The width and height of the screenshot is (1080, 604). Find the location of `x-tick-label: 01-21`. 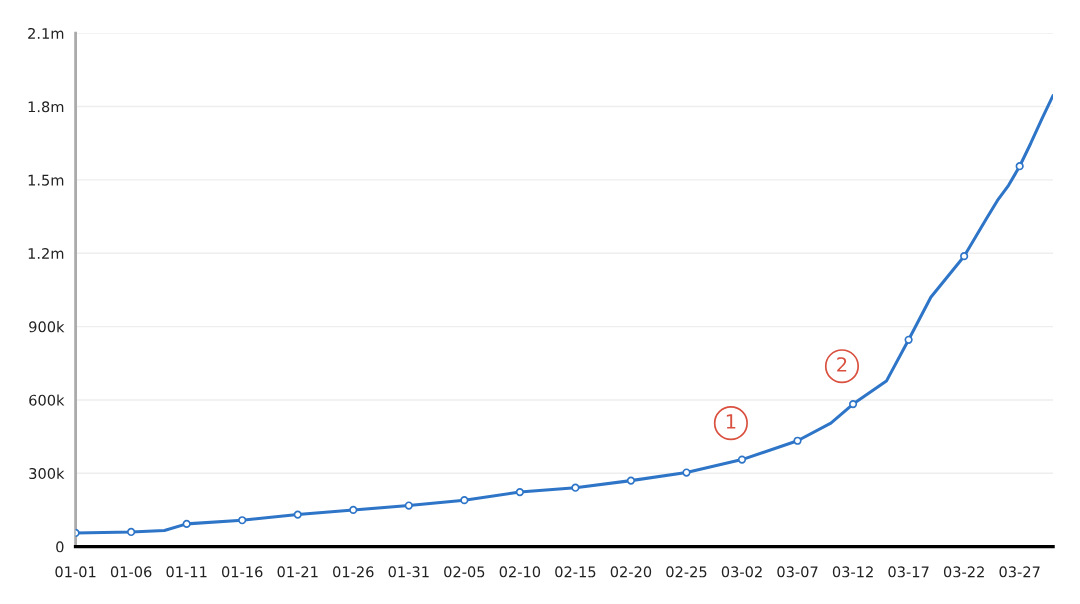

x-tick-label: 01-21 is located at coordinates (297, 572).